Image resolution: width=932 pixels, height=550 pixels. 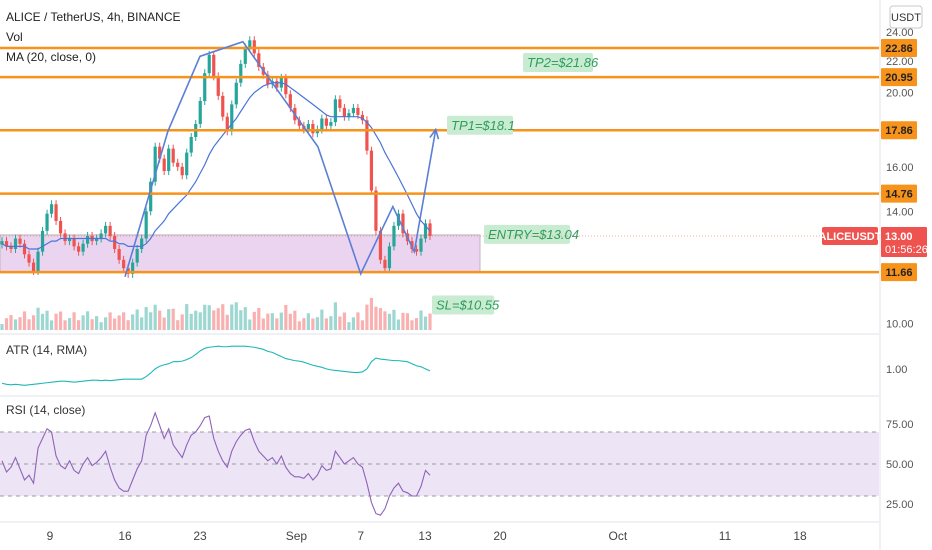 I want to click on projection-path, so click(x=280, y=158).